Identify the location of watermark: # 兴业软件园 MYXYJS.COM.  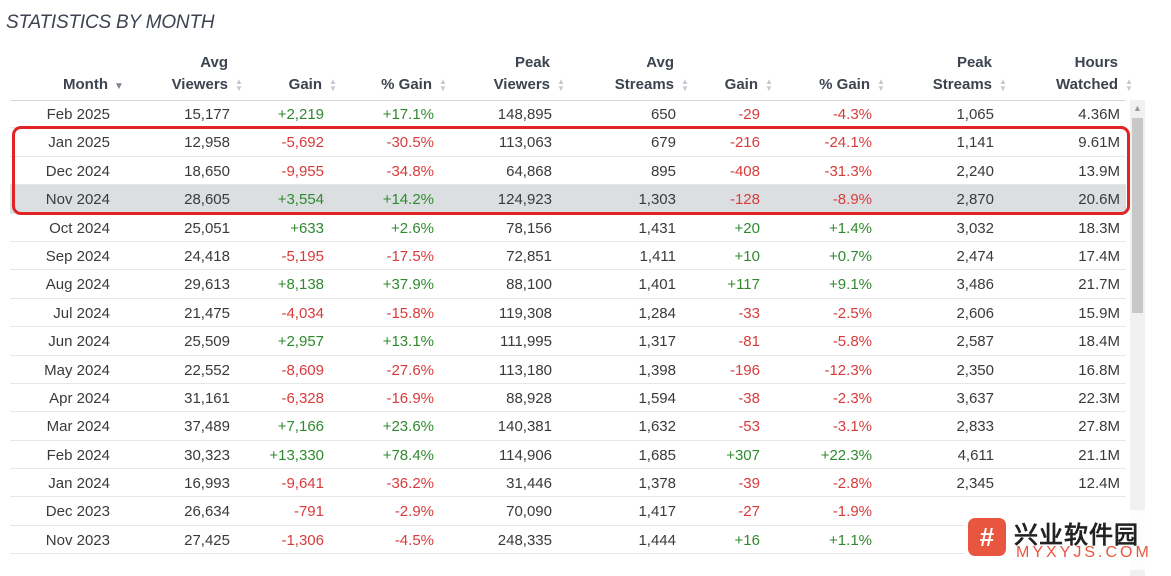
(1064, 540).